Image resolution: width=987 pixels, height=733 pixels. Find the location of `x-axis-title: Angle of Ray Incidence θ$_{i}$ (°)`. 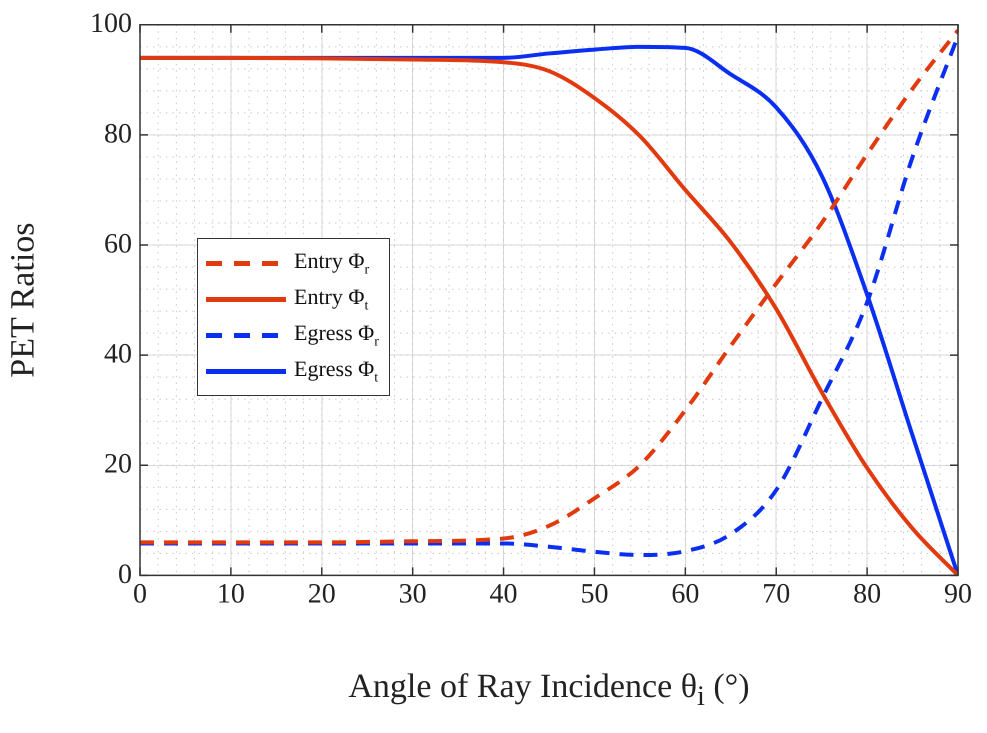

x-axis-title: Angle of Ray Incidence θ$_{i}$ (°) is located at coordinates (549, 690).